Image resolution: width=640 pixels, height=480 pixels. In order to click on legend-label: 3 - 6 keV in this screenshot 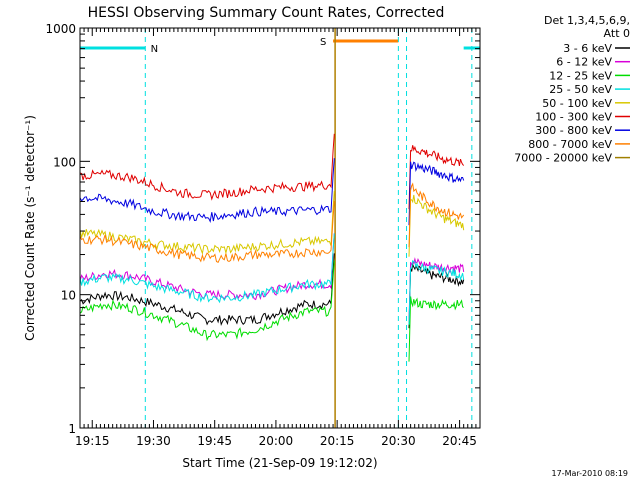, I will do `click(587, 48)`.